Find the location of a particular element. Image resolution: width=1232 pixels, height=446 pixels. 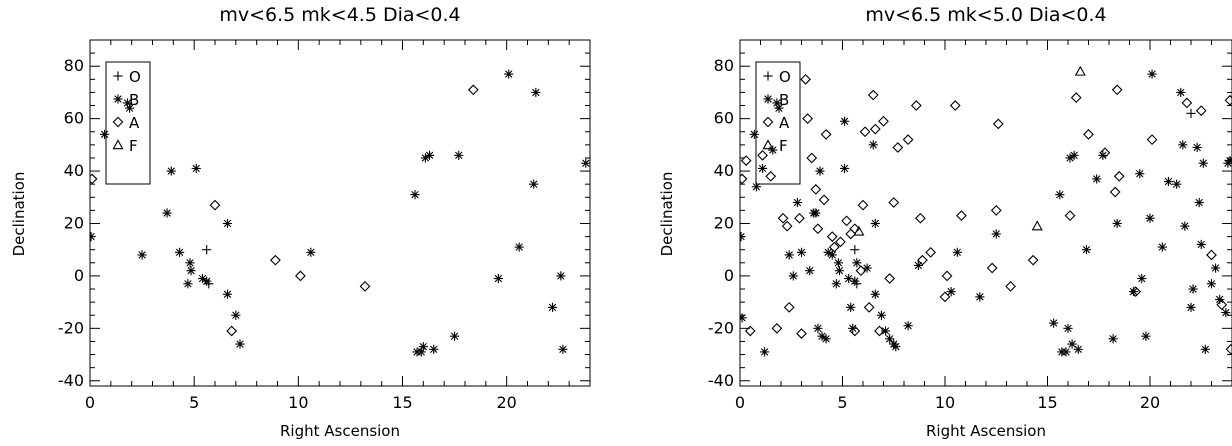

legend-label: F is located at coordinates (783, 146).